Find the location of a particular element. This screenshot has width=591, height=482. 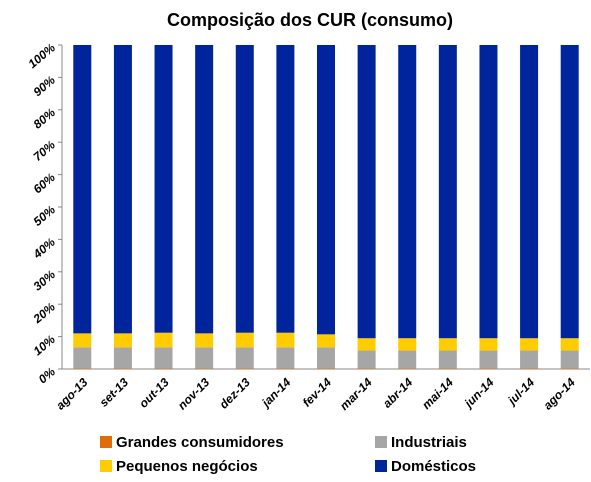

x-tick-label: fev-14 is located at coordinates (317, 392).